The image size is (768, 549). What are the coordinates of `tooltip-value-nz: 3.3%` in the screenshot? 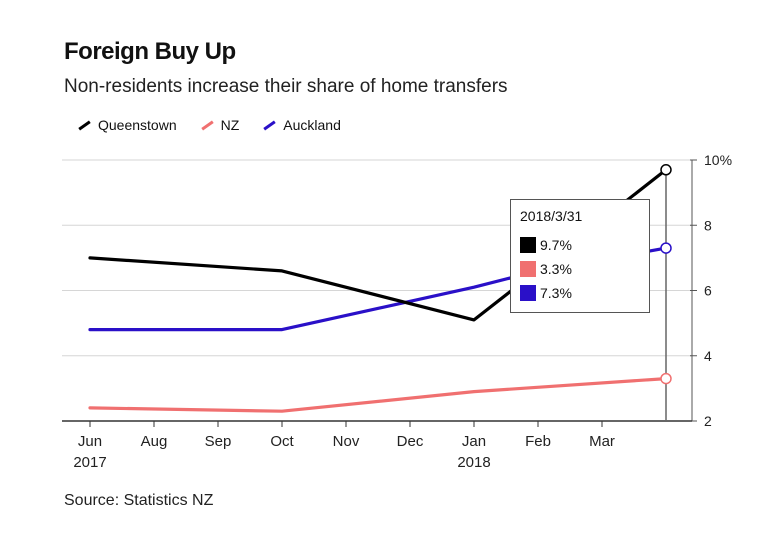 It's located at (556, 269).